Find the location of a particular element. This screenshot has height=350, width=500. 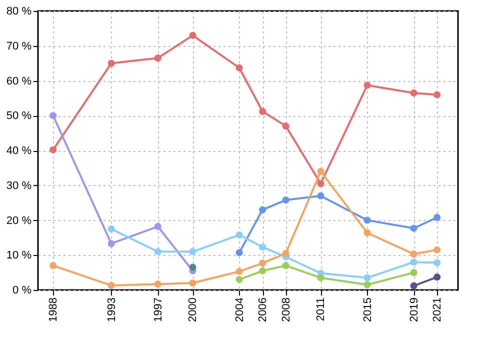

x-tick-label: 2004 is located at coordinates (240, 310).